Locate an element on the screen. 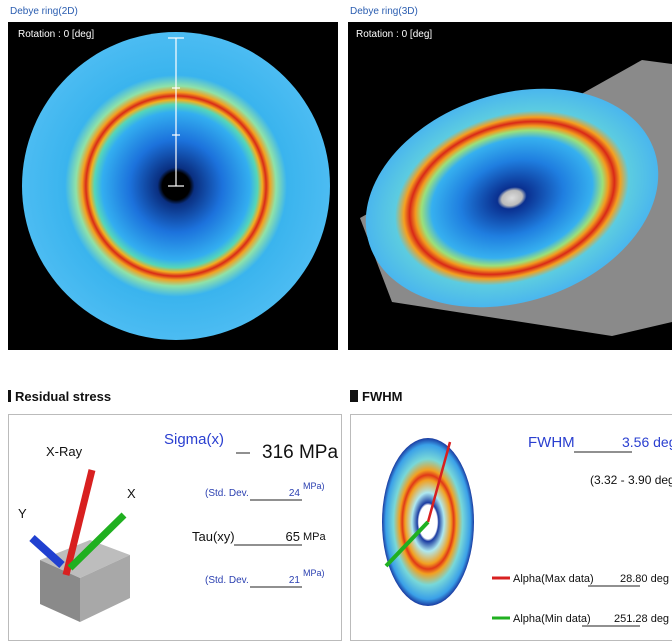  axis-label: Y is located at coordinates (22, 513).